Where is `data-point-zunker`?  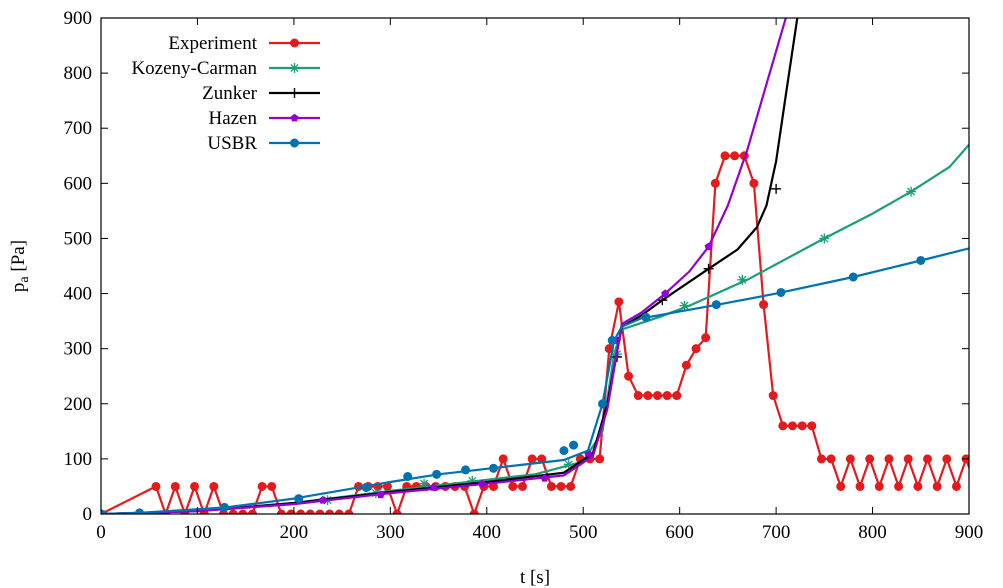
data-point-zunker is located at coordinates (776, 188).